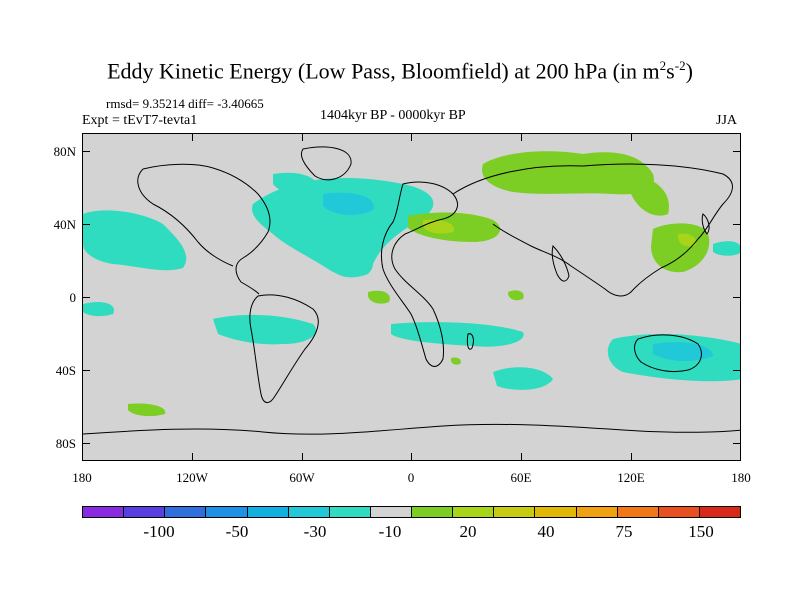  Describe the element at coordinates (741, 477) in the screenshot. I see `lon-label-180e: 180` at that location.